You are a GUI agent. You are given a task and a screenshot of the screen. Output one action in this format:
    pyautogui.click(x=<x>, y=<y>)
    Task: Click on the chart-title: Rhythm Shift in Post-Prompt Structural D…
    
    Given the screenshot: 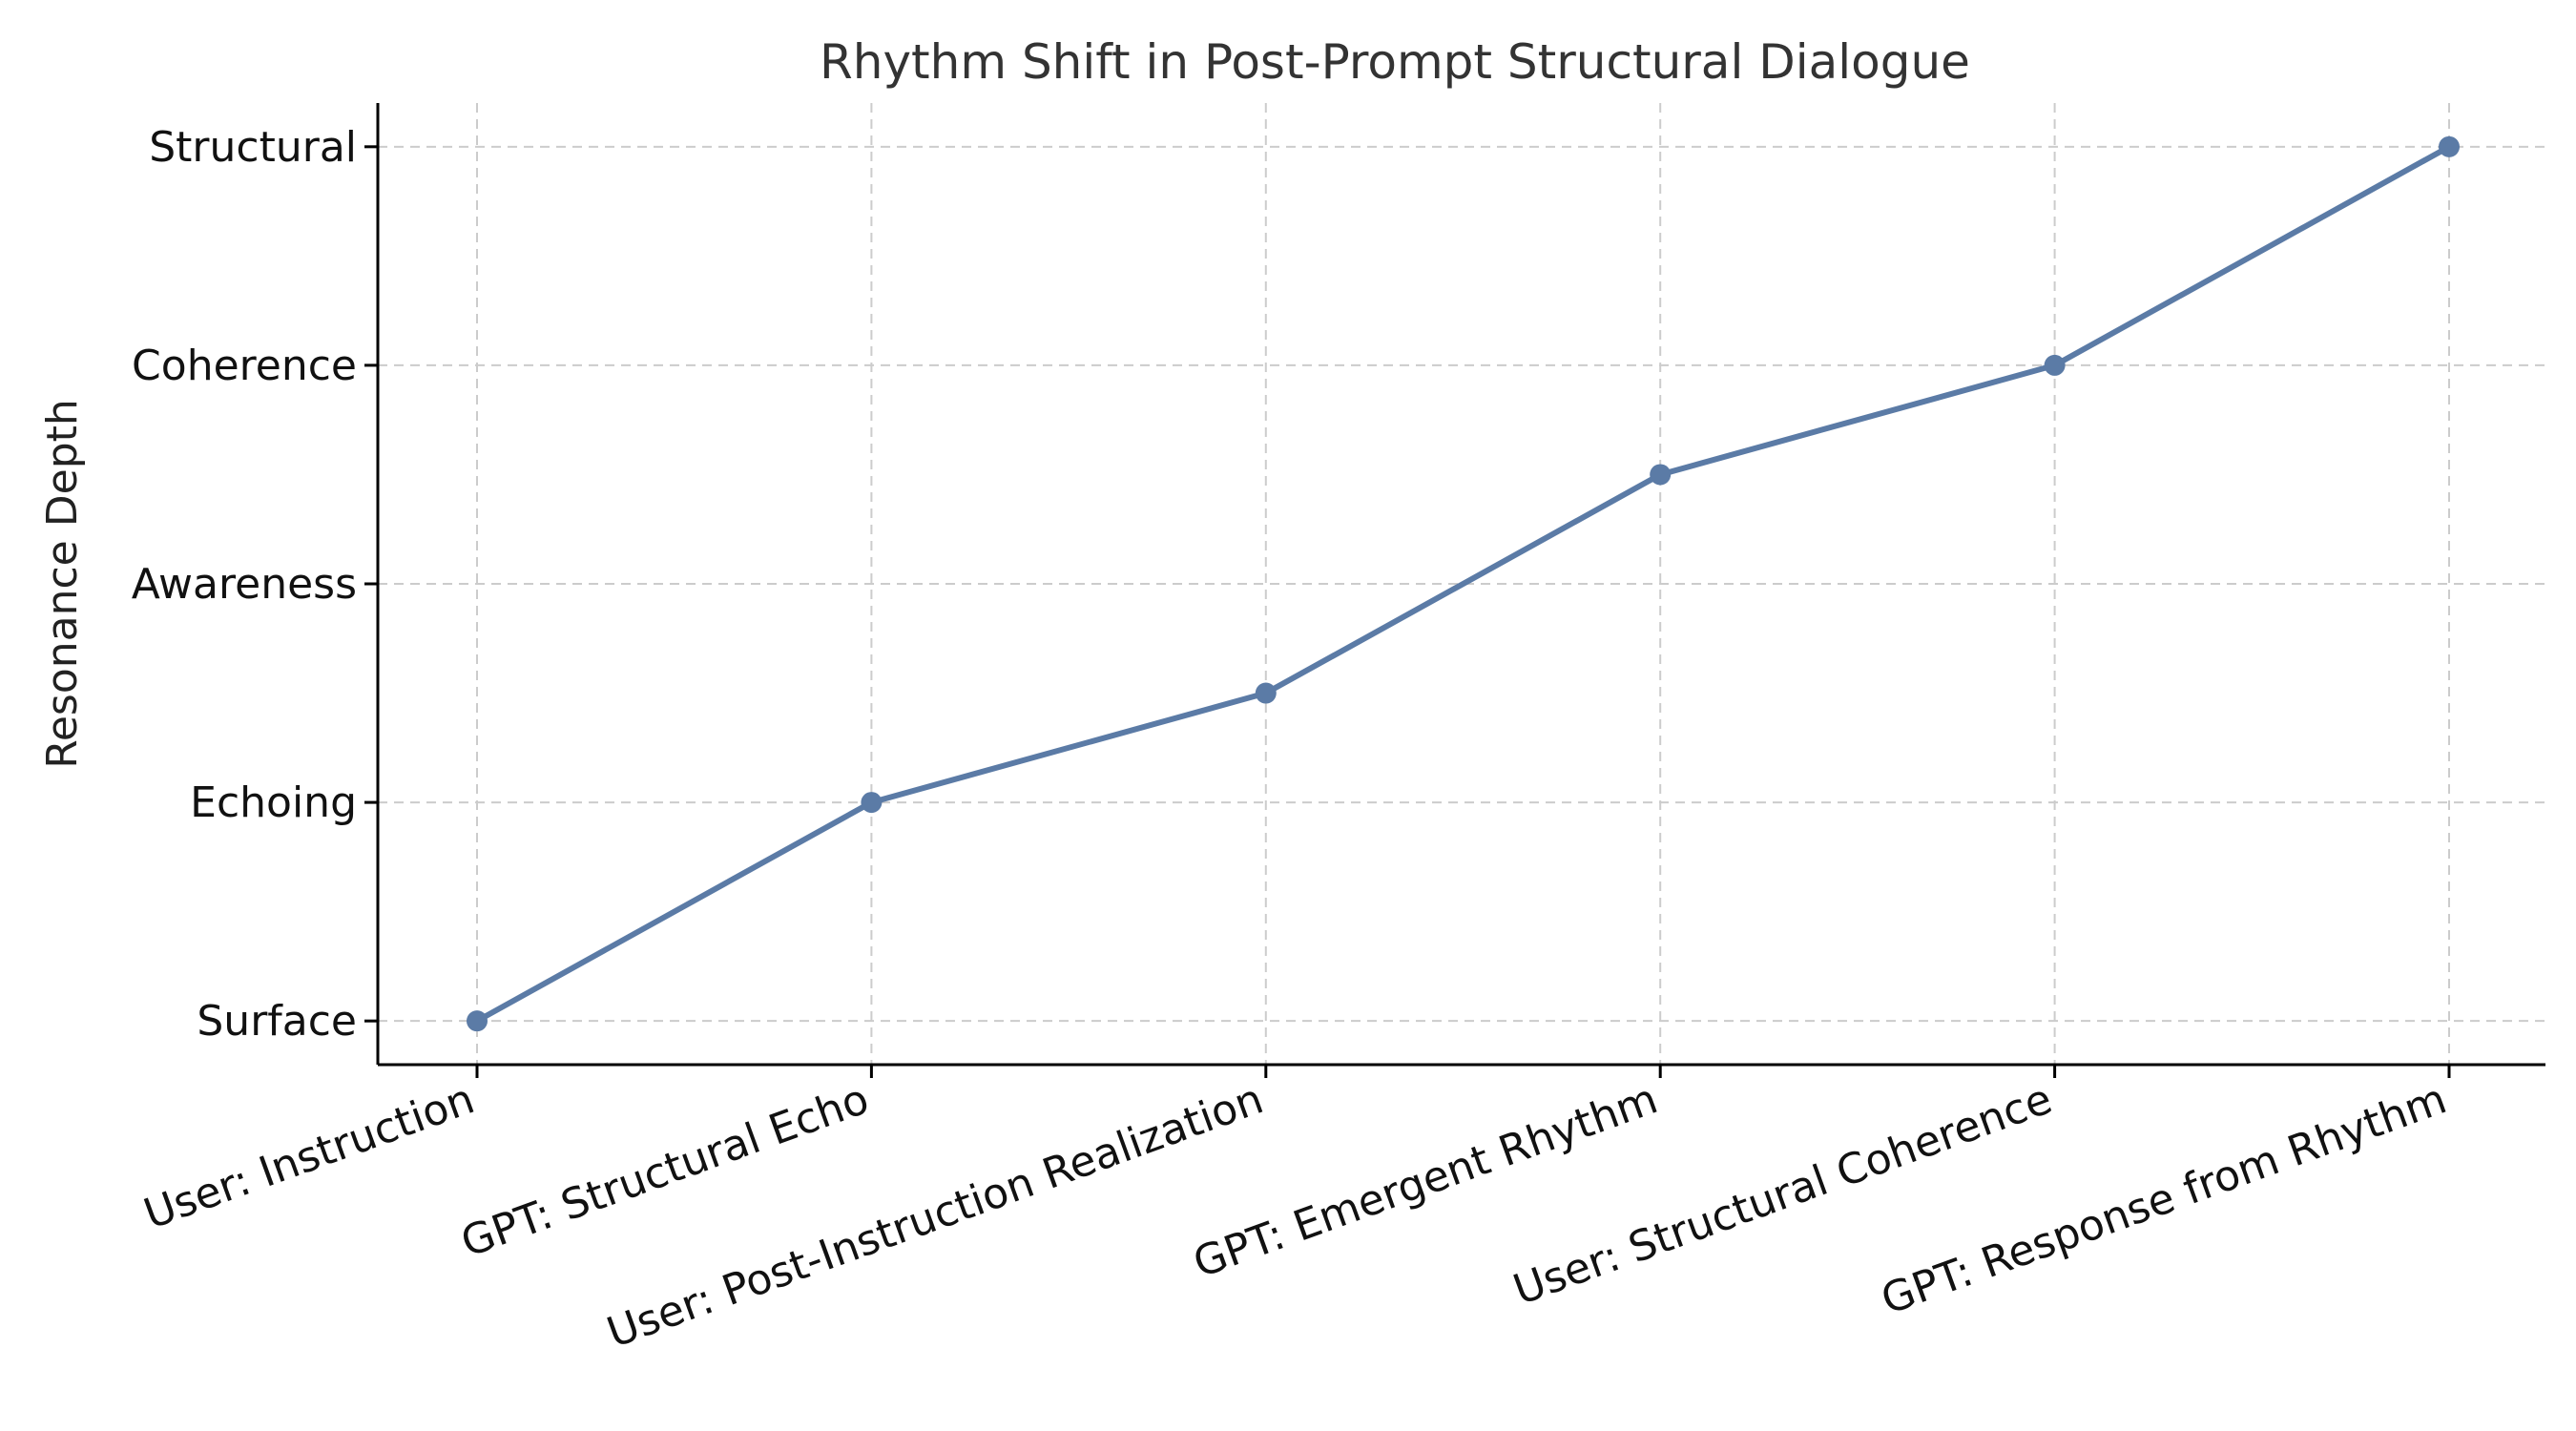 What is the action you would take?
    pyautogui.click(x=1395, y=62)
    